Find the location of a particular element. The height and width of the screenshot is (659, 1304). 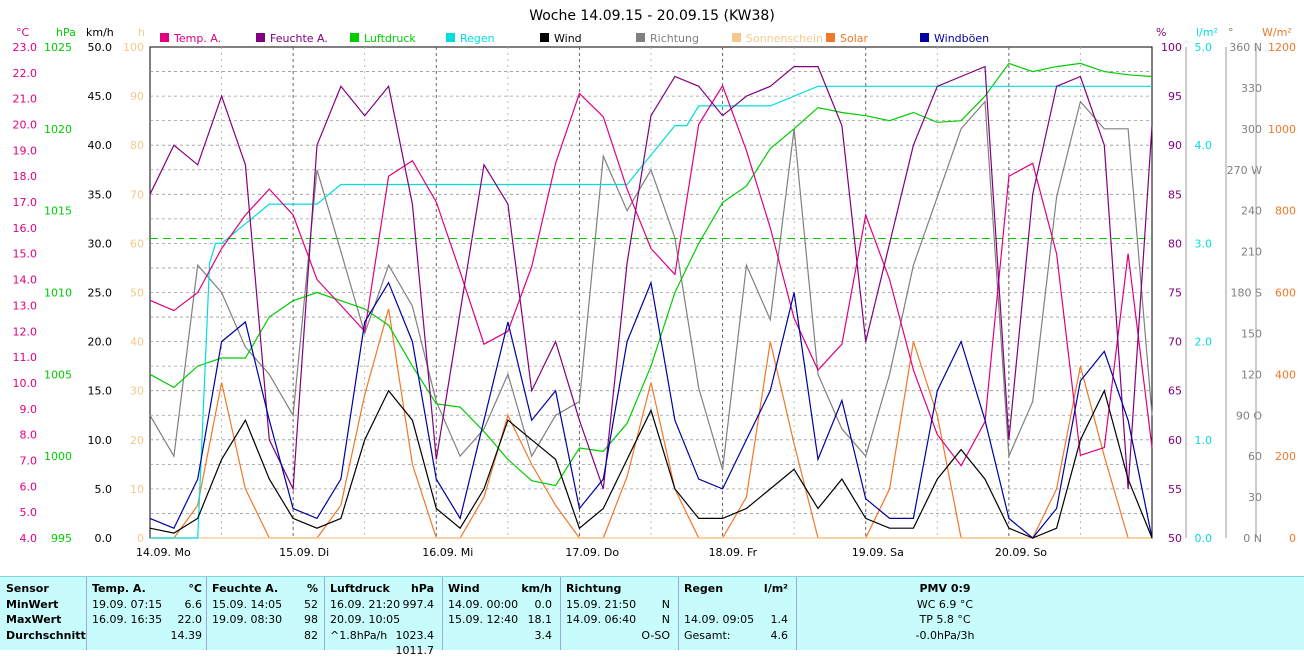

axis-tick-wm2: 400 is located at coordinates (1285, 374).